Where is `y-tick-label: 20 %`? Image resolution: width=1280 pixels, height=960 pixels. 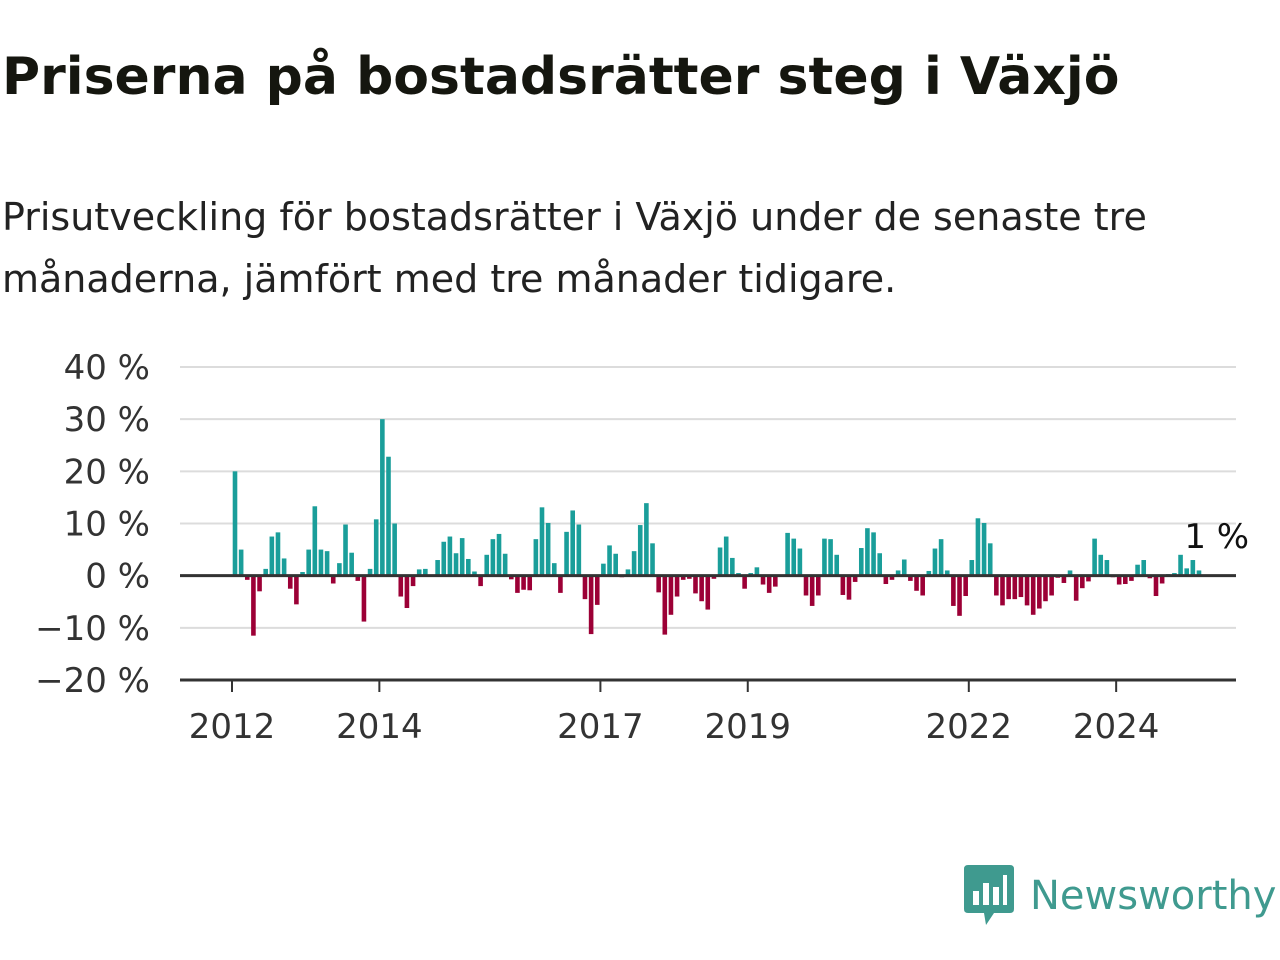 y-tick-label: 20 % is located at coordinates (107, 472).